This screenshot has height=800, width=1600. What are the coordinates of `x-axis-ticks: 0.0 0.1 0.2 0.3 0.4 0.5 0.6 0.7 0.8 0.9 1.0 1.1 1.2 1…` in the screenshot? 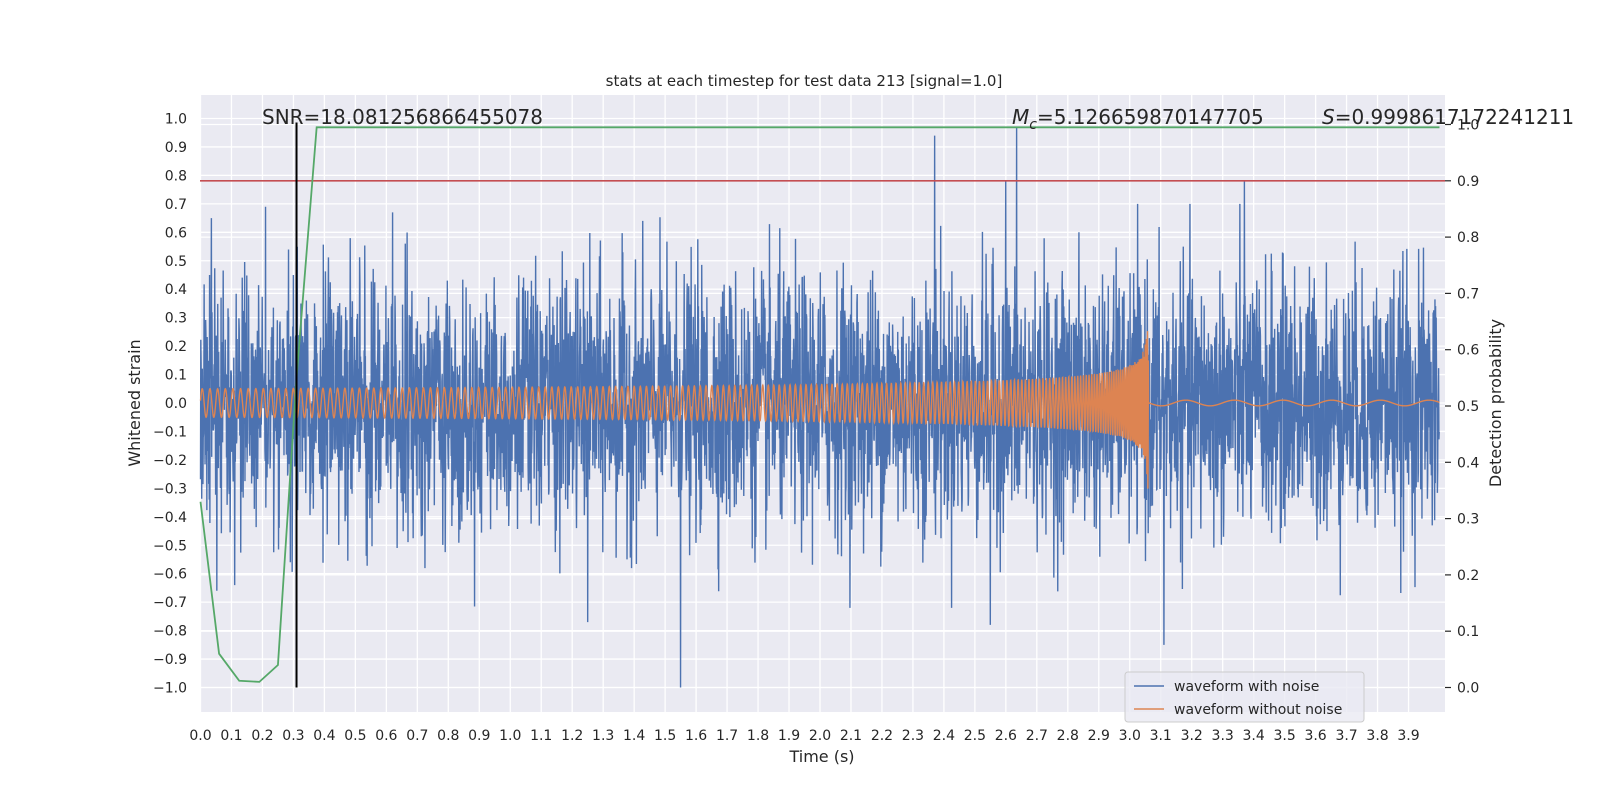 It's located at (804, 736).